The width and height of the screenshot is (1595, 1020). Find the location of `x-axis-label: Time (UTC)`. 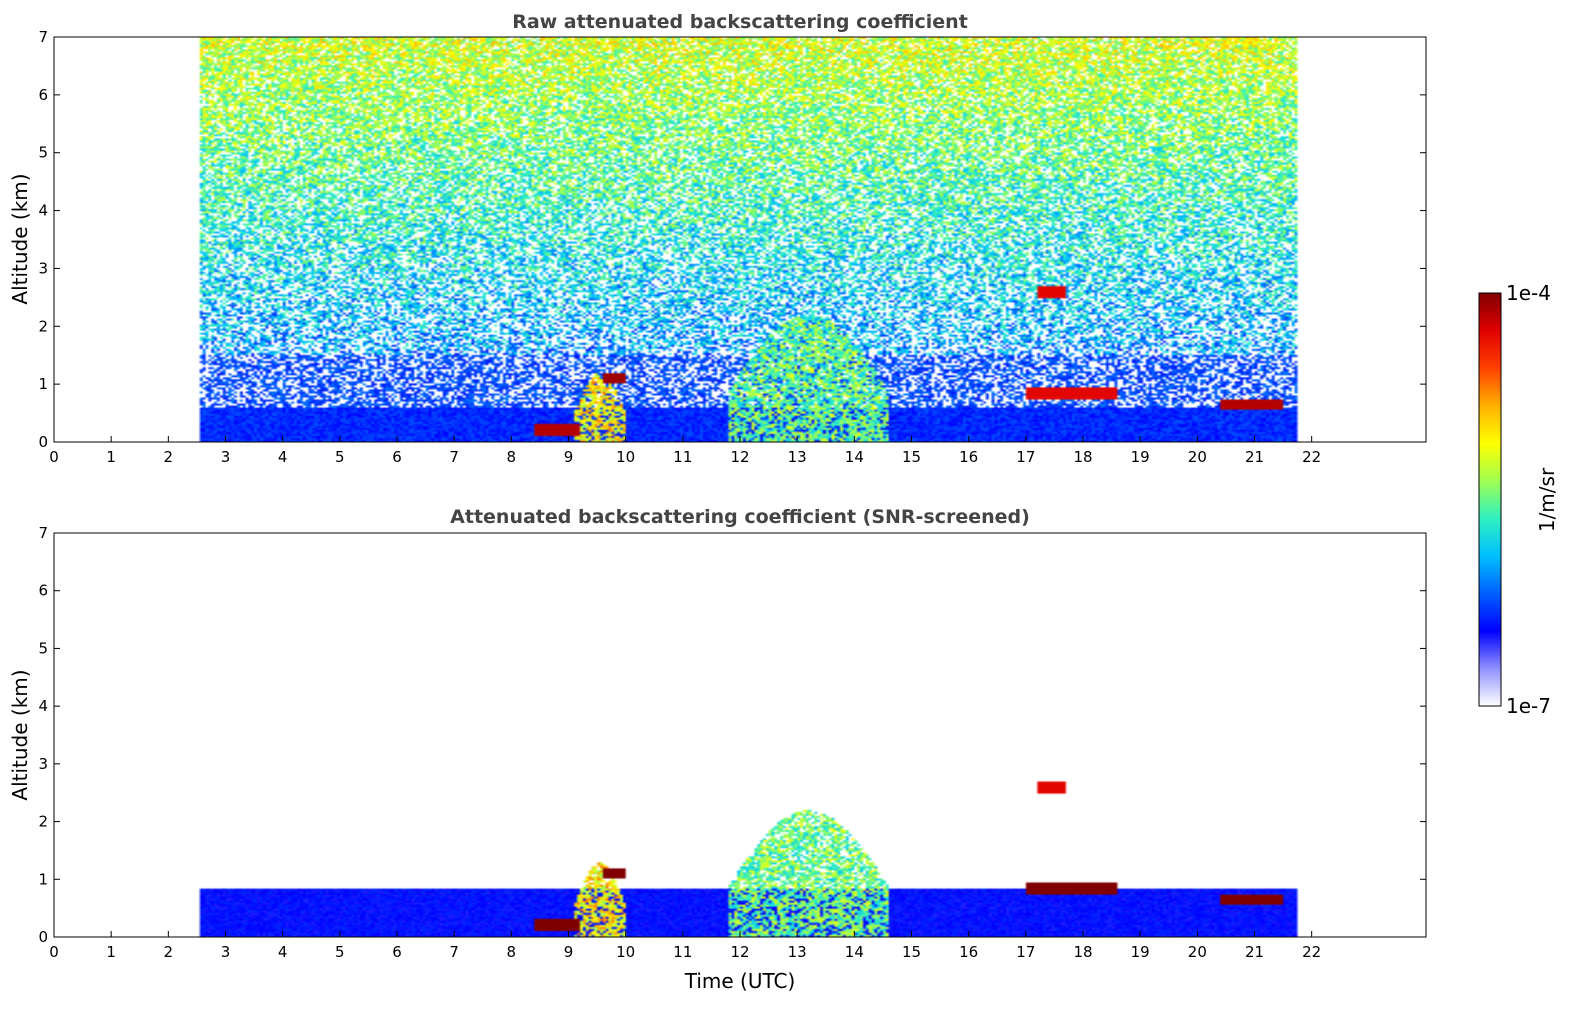

x-axis-label: Time (UTC) is located at coordinates (740, 981).